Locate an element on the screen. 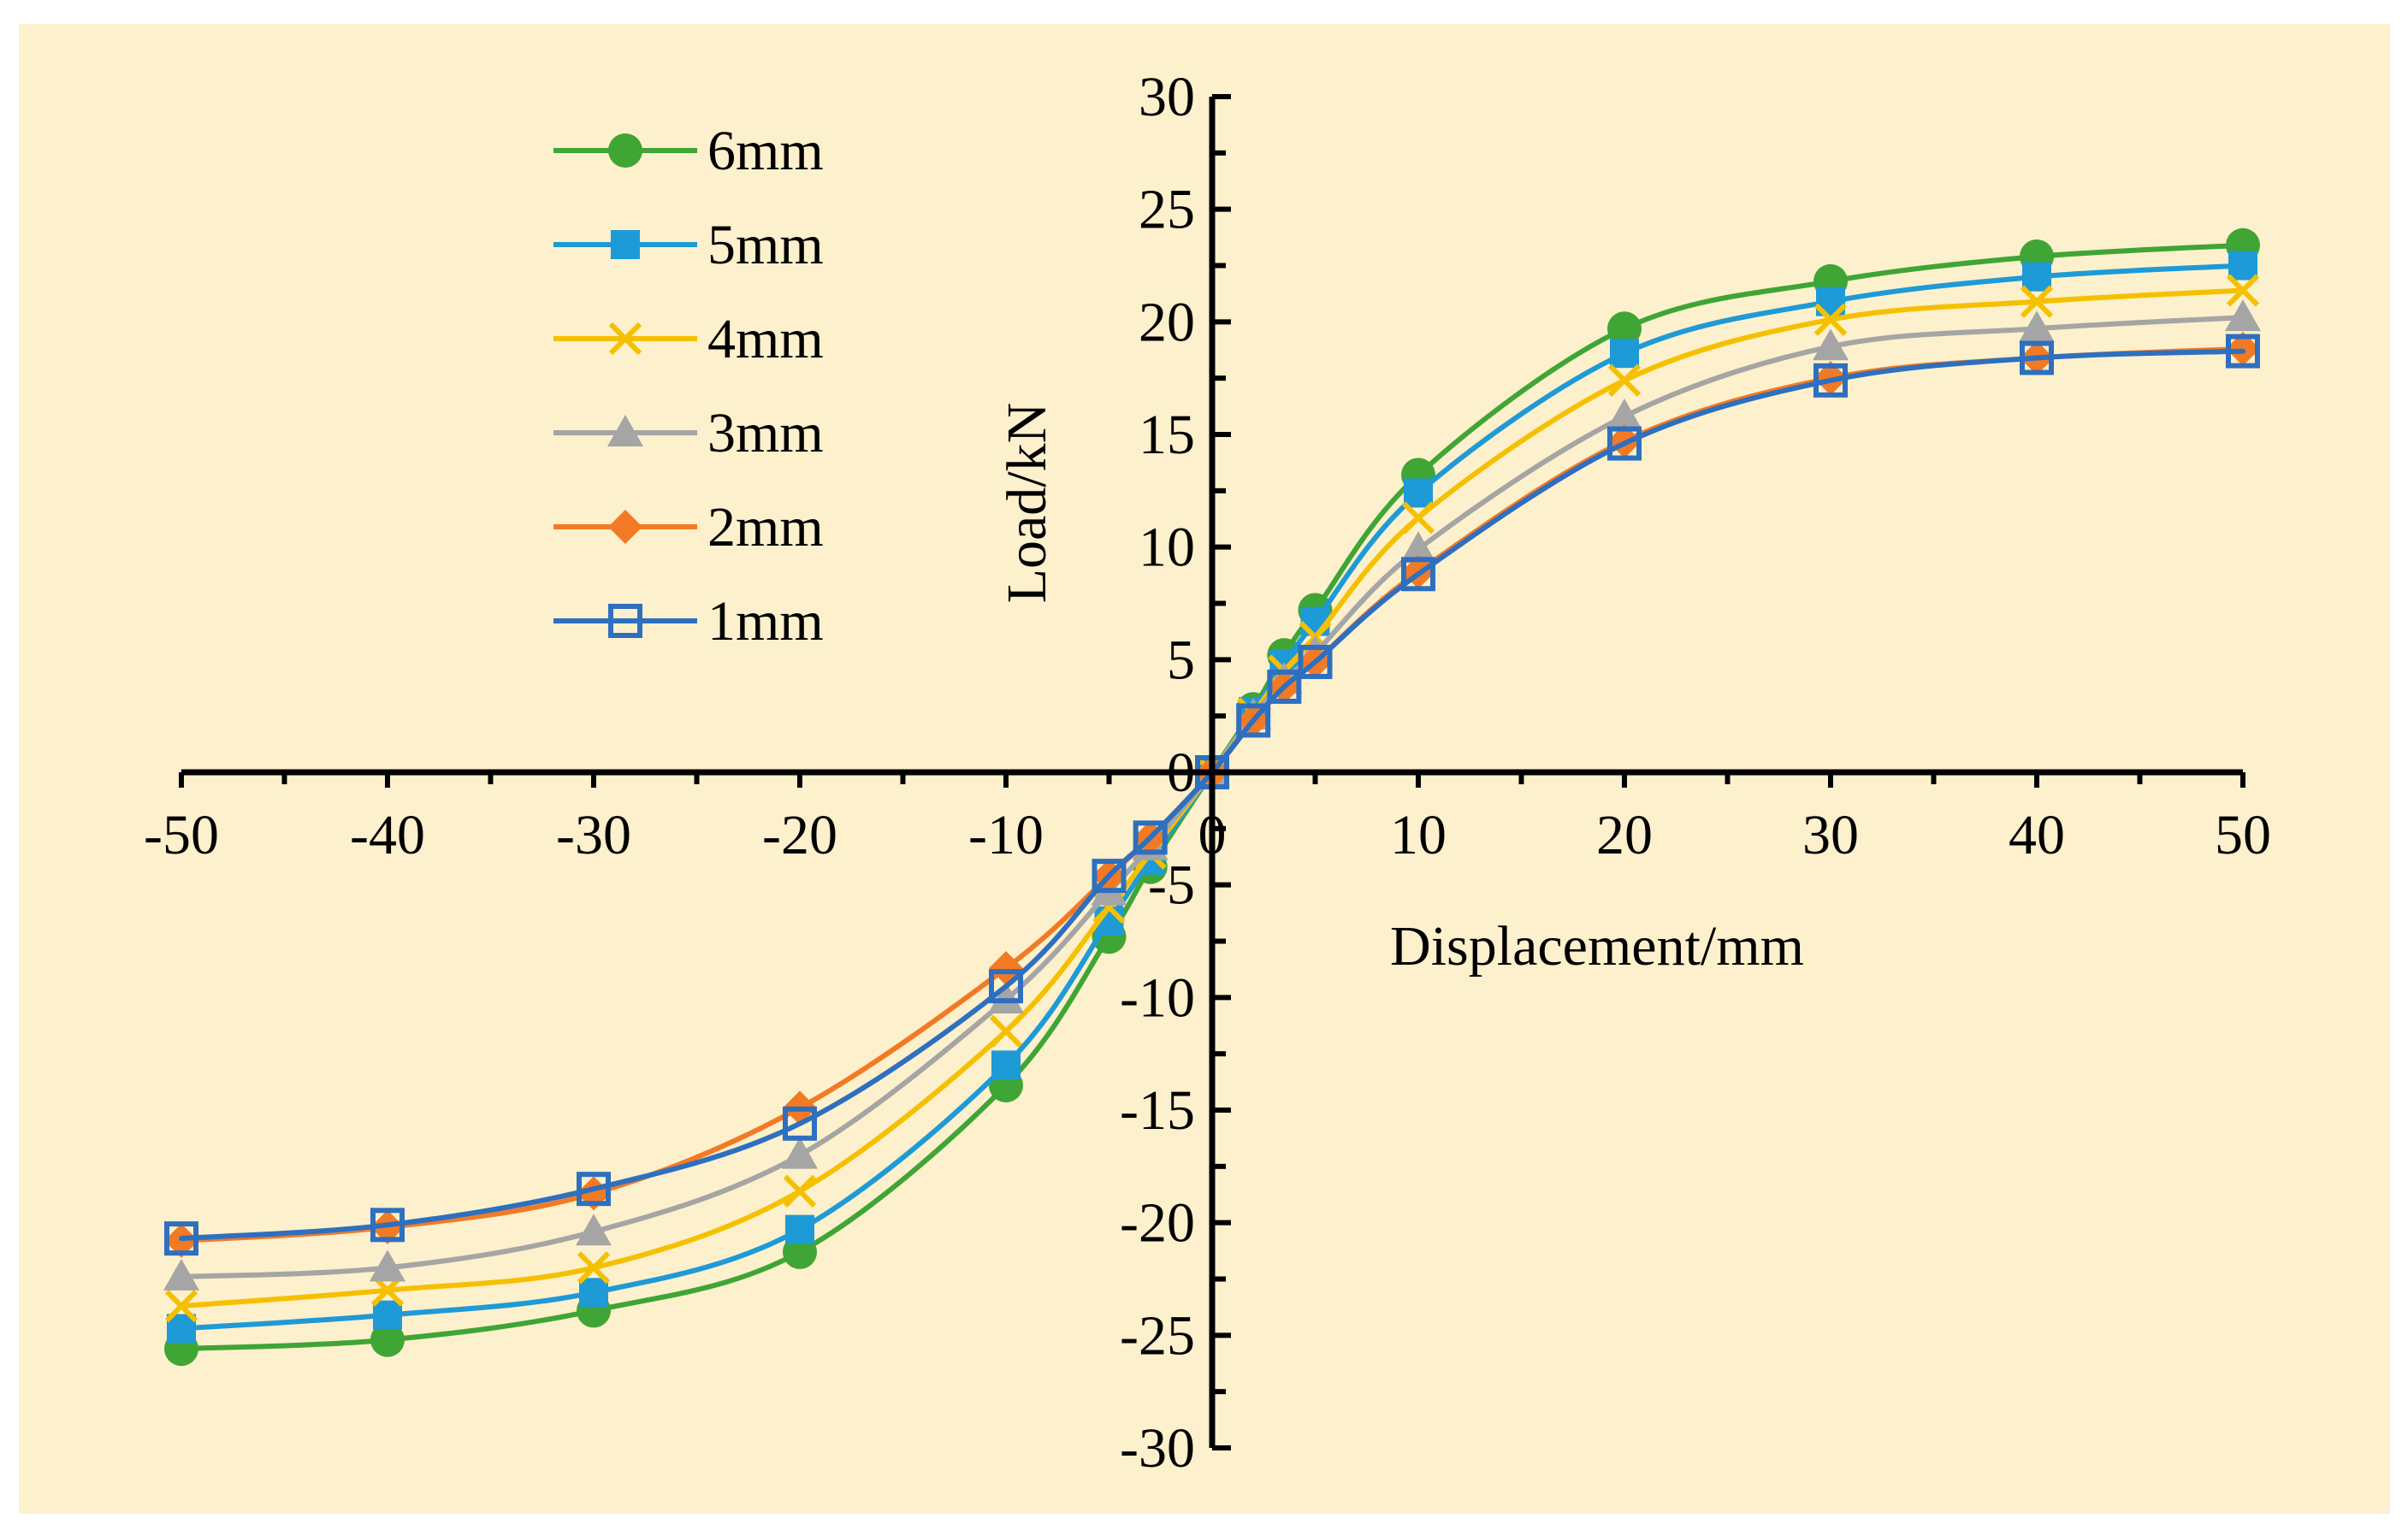 The image size is (2408, 1536). x-tick-label: -10 is located at coordinates (1006, 835).